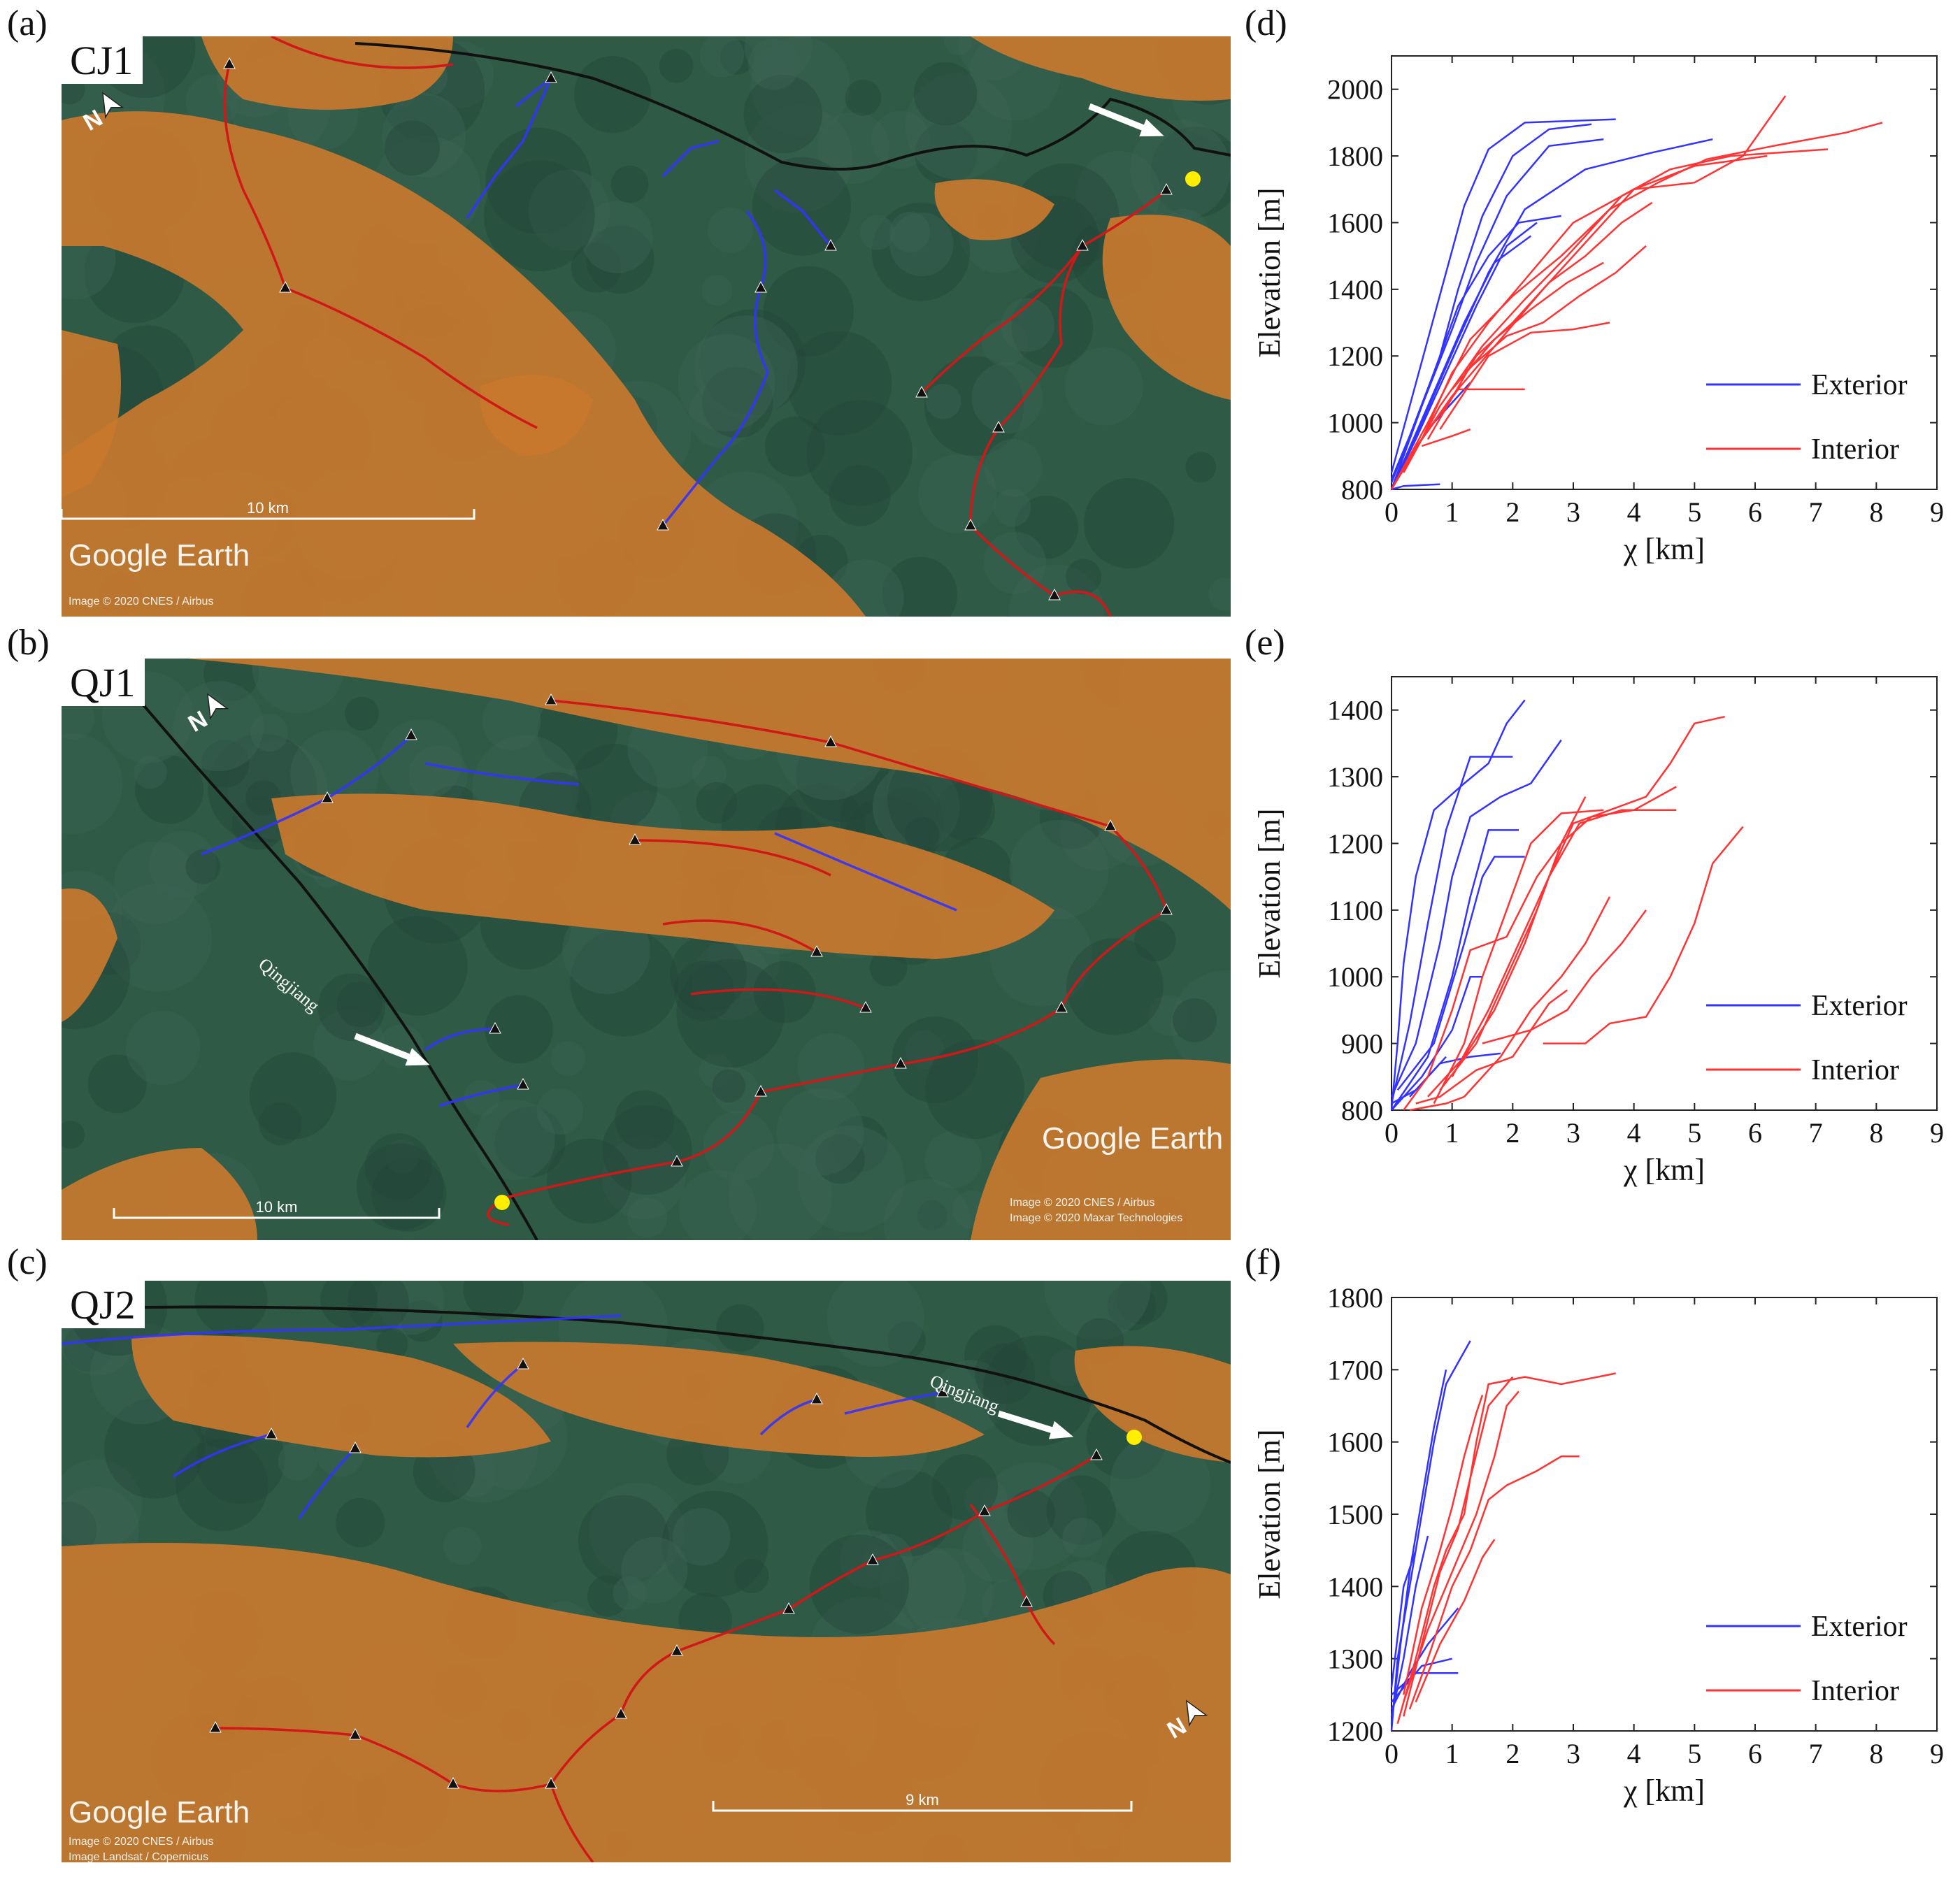 The height and width of the screenshot is (1898, 1960). What do you see at coordinates (1937, 512) in the screenshot?
I see `x-tick-label: 9` at bounding box center [1937, 512].